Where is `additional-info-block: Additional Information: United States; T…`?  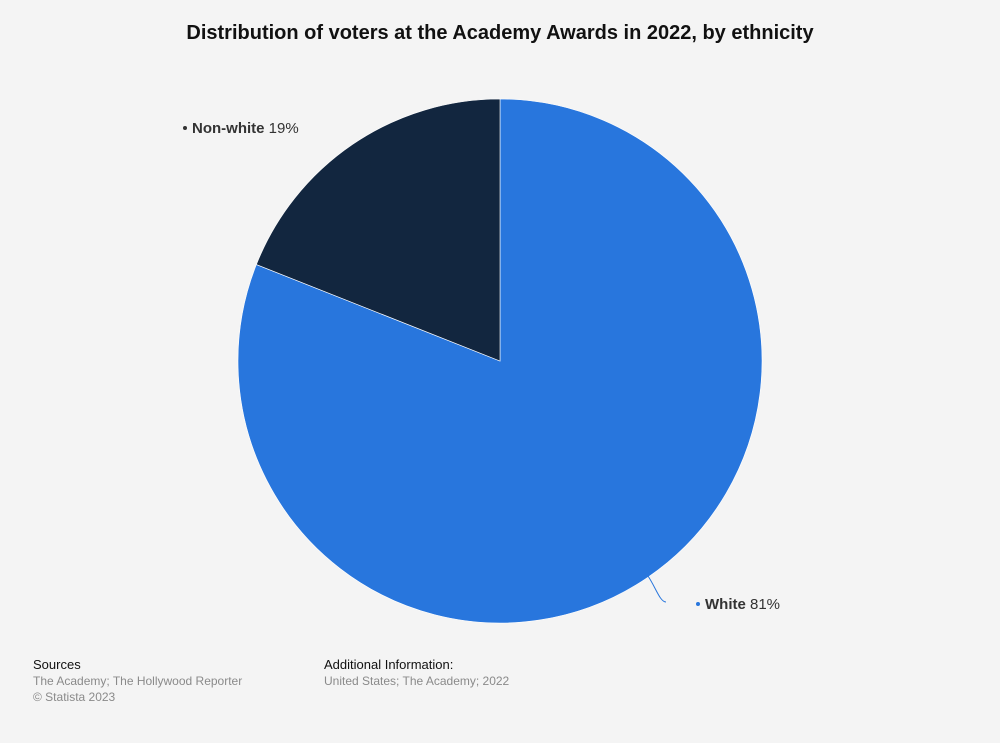 additional-info-block: Additional Information: United States; T… is located at coordinates (416, 673).